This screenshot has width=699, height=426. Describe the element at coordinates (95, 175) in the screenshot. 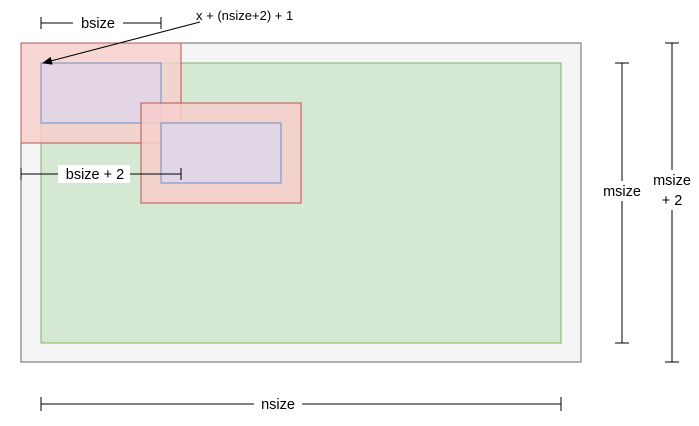

I see `bsize-plus-2-label: bsize + 2` at that location.